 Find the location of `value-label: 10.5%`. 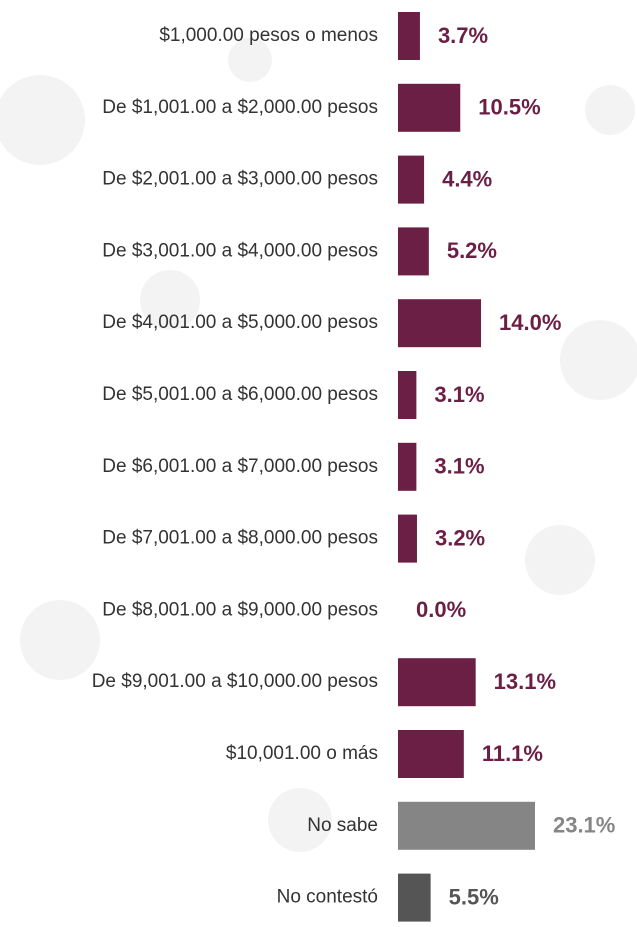

value-label: 10.5% is located at coordinates (509, 107).